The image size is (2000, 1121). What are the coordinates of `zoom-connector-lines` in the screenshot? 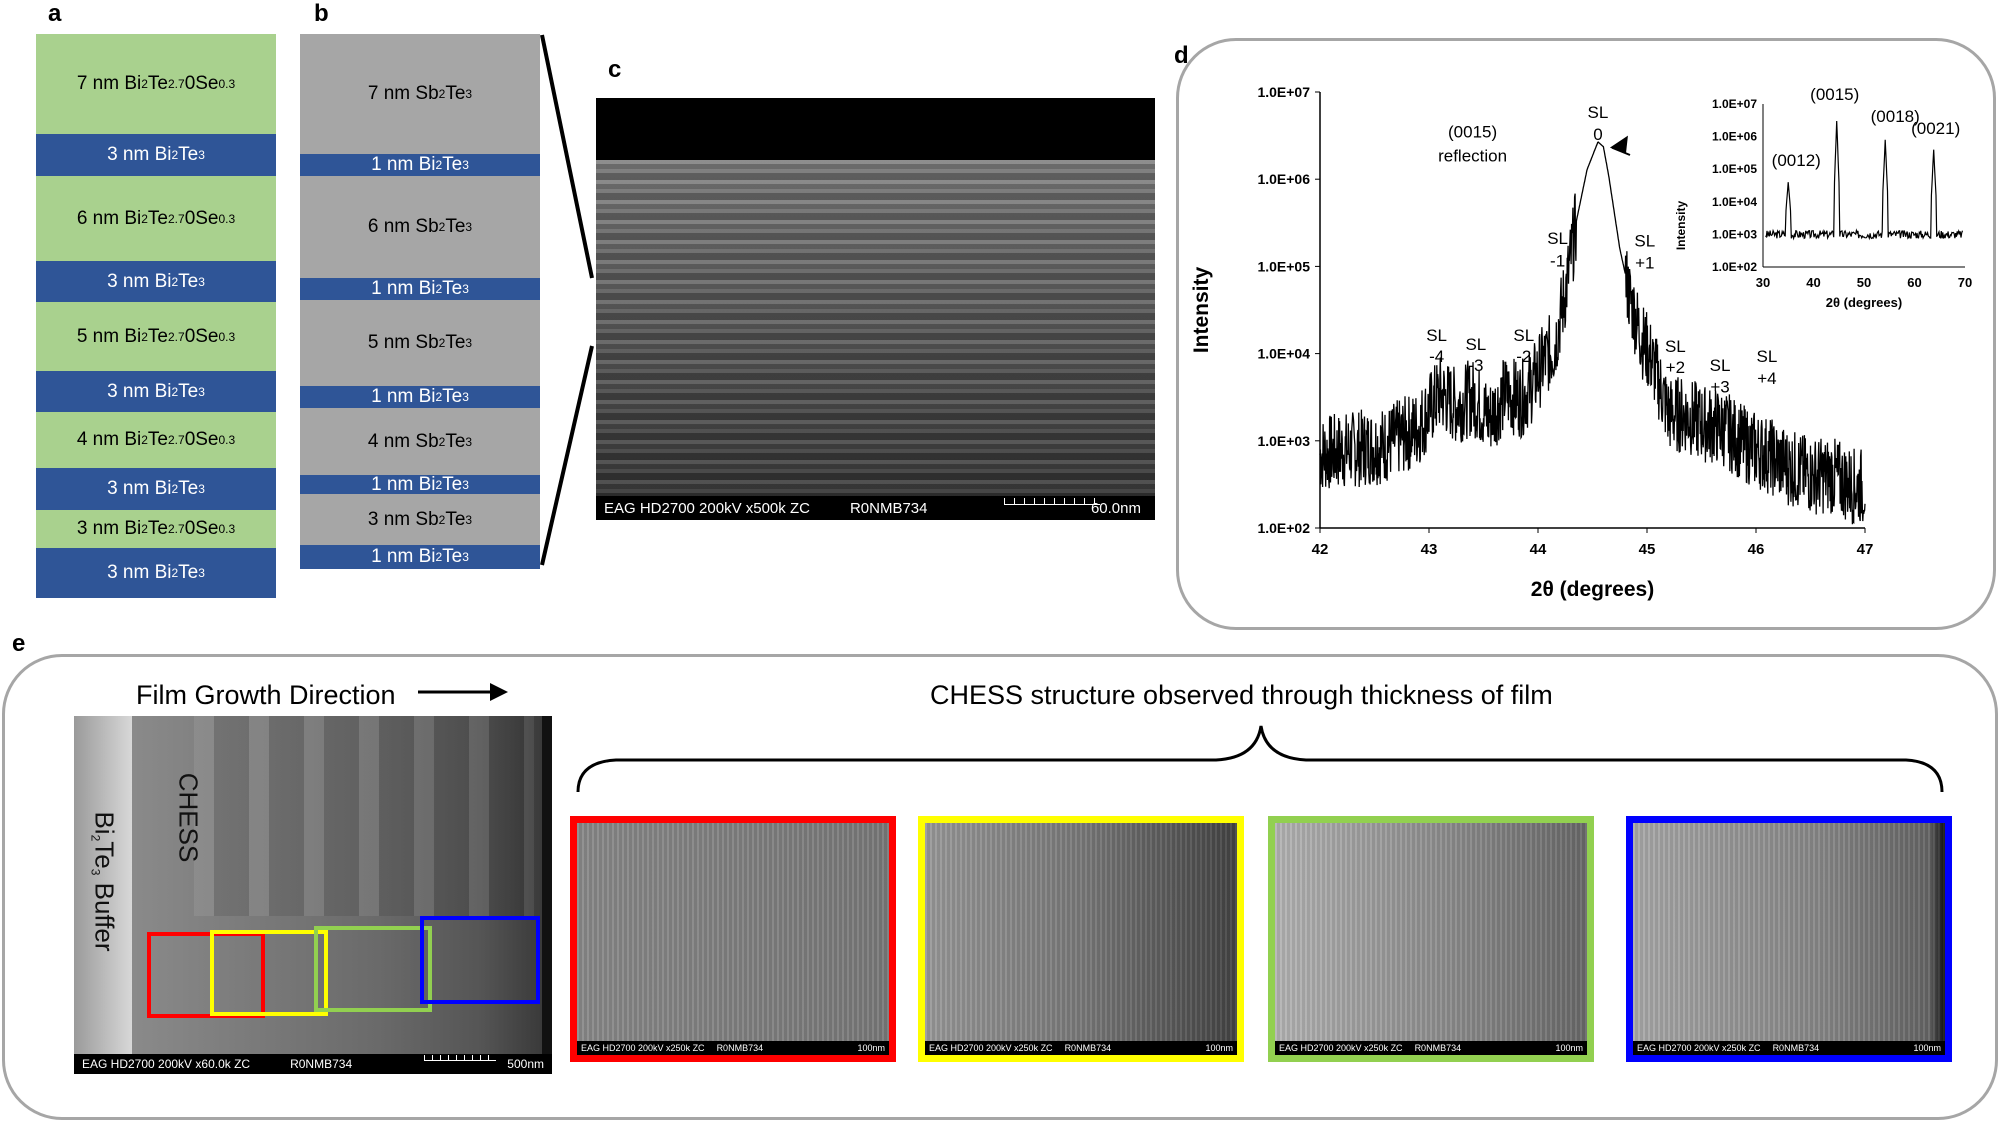 It's located at (567, 300).